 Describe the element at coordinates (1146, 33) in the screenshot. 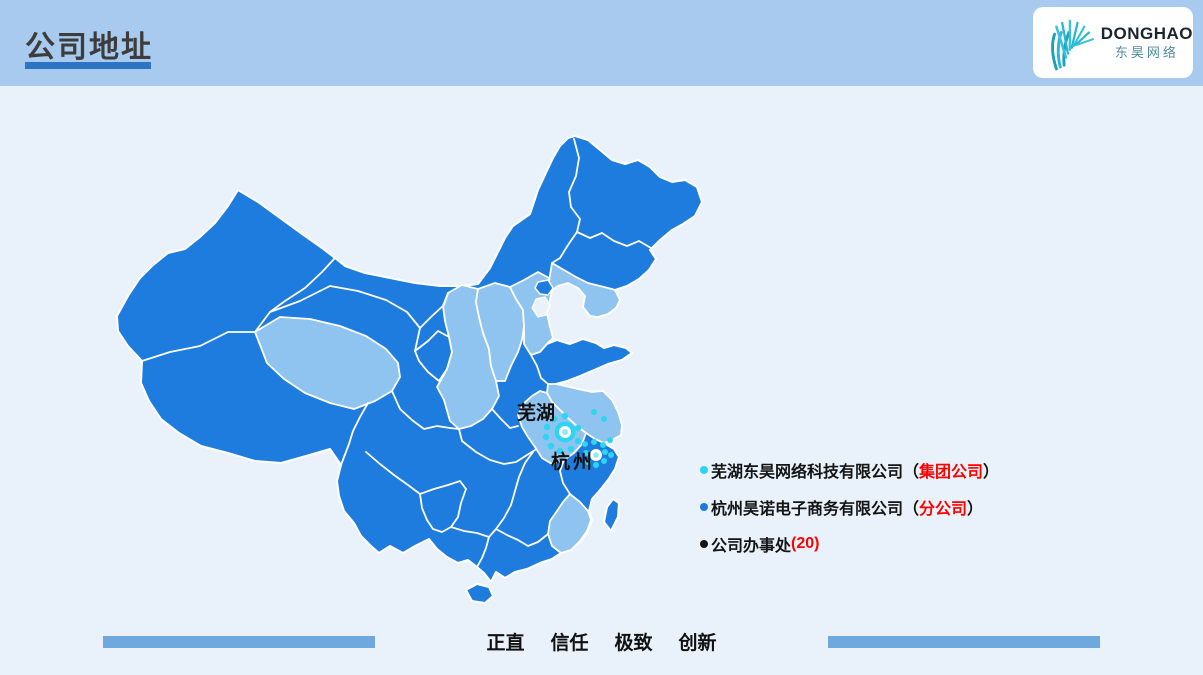

I see `logo-wordmark: DONGHAO` at that location.